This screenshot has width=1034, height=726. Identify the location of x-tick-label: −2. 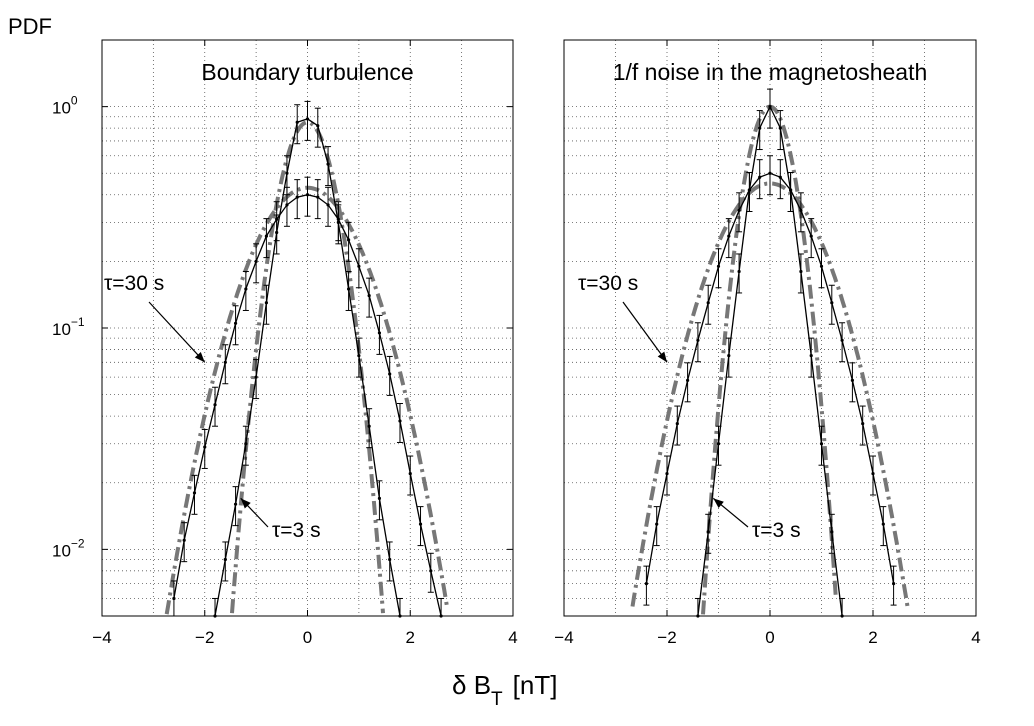
(666, 637).